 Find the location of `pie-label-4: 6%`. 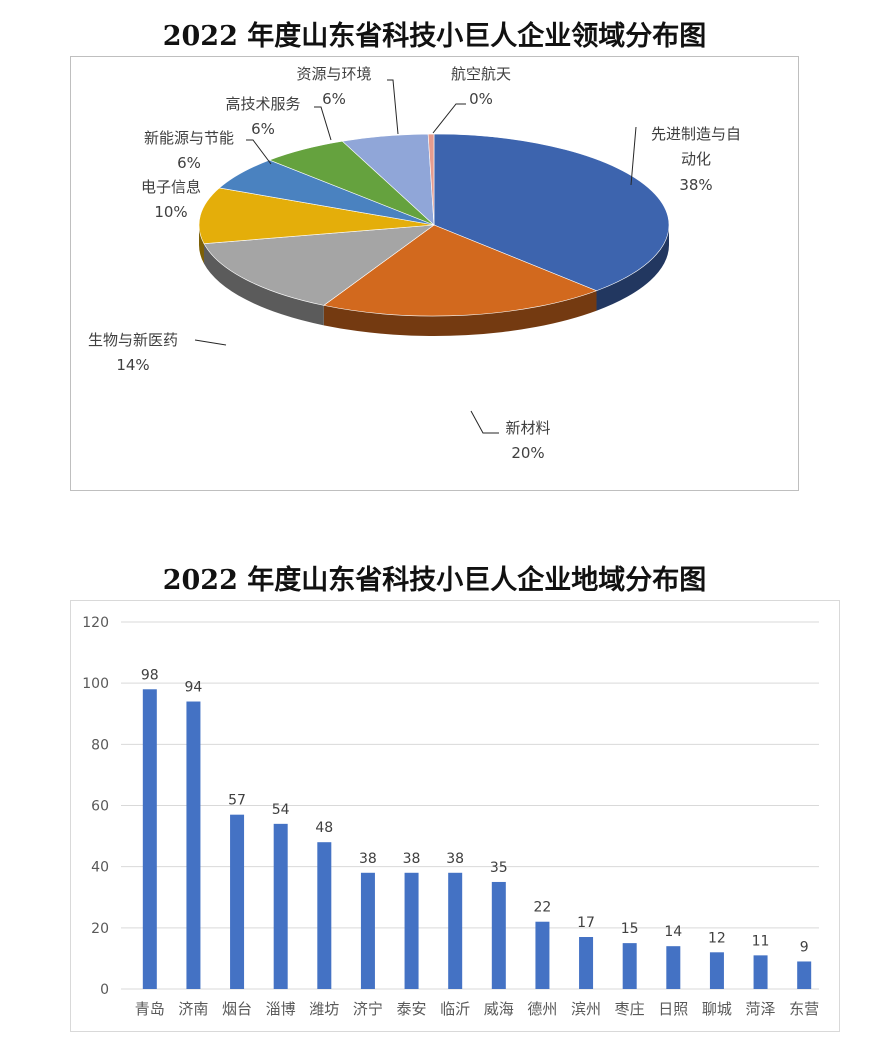

pie-label-4: 6% is located at coordinates (189, 163).